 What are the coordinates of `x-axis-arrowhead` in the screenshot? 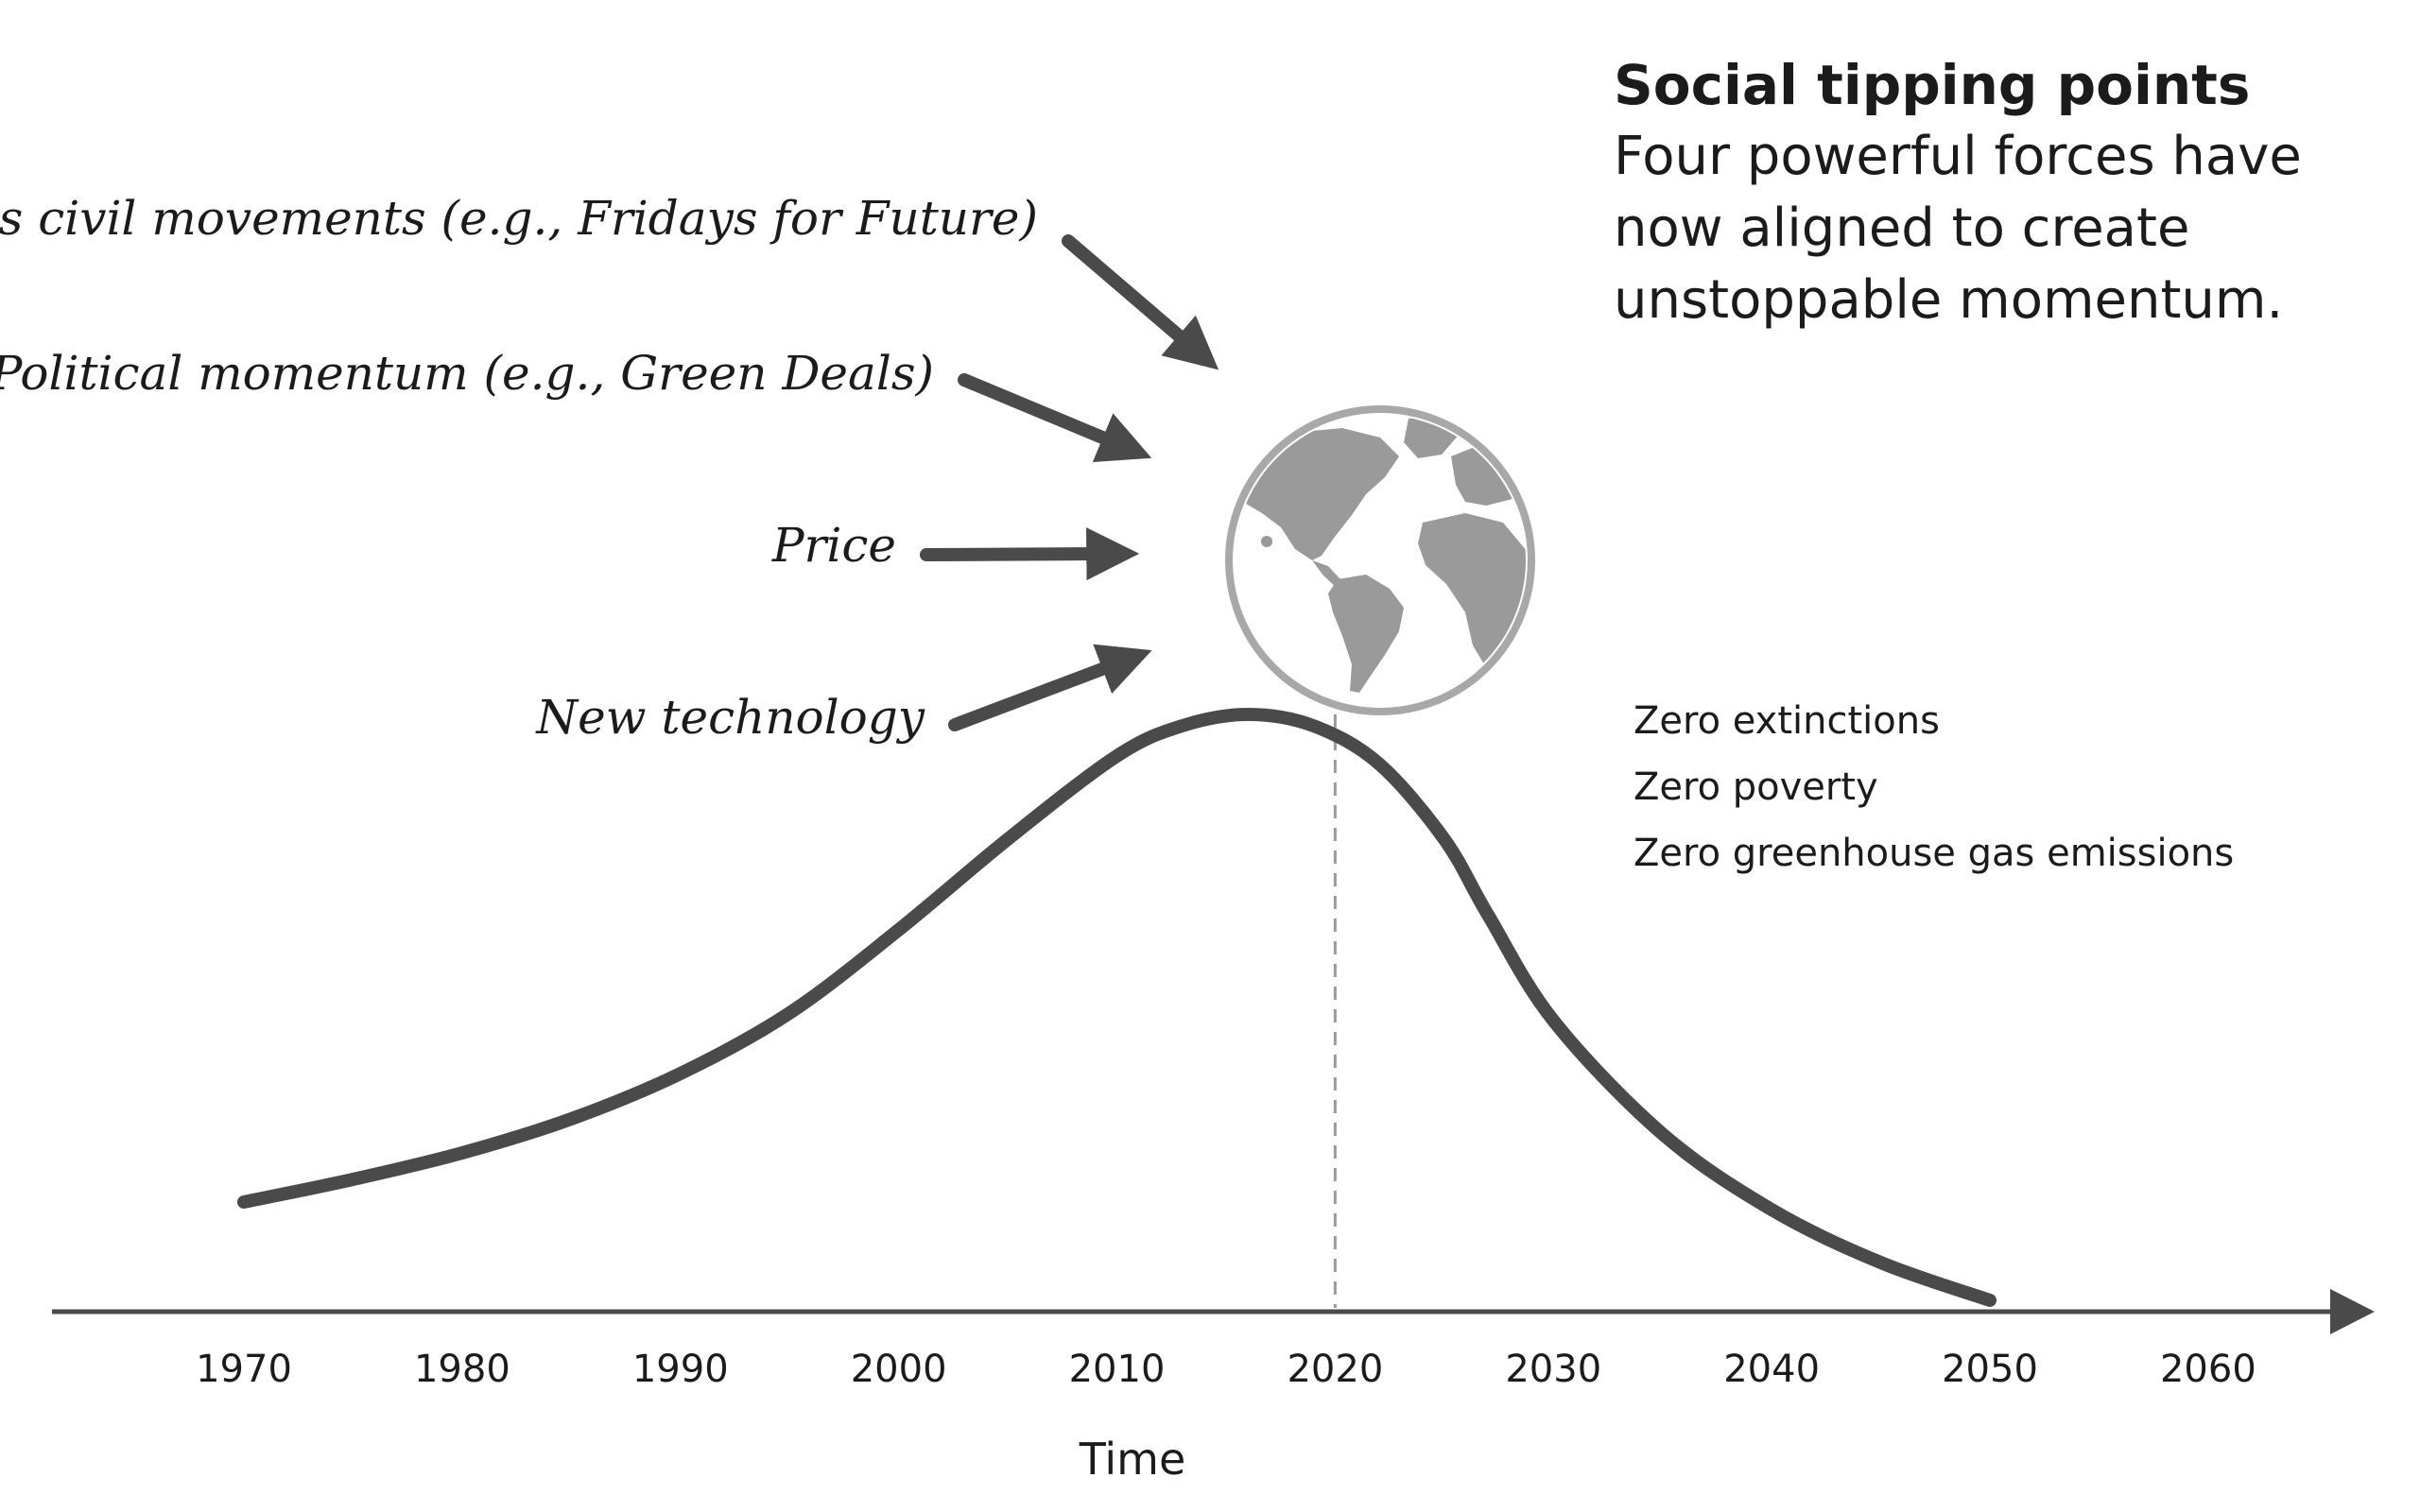 It's located at (2352, 1311).